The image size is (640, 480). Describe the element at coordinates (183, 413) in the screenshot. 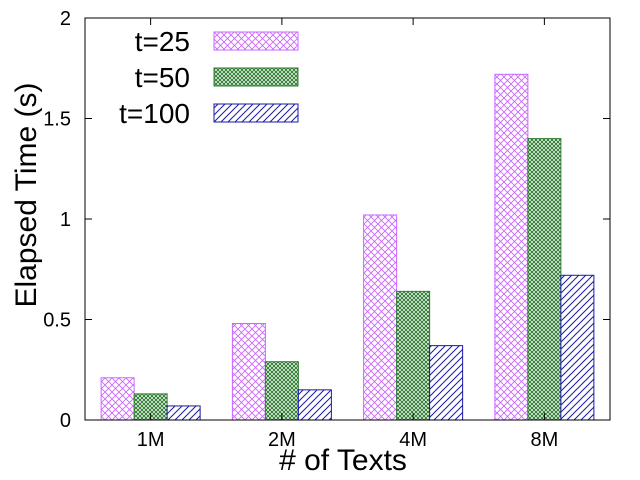

I see `bar-t100-1M` at that location.